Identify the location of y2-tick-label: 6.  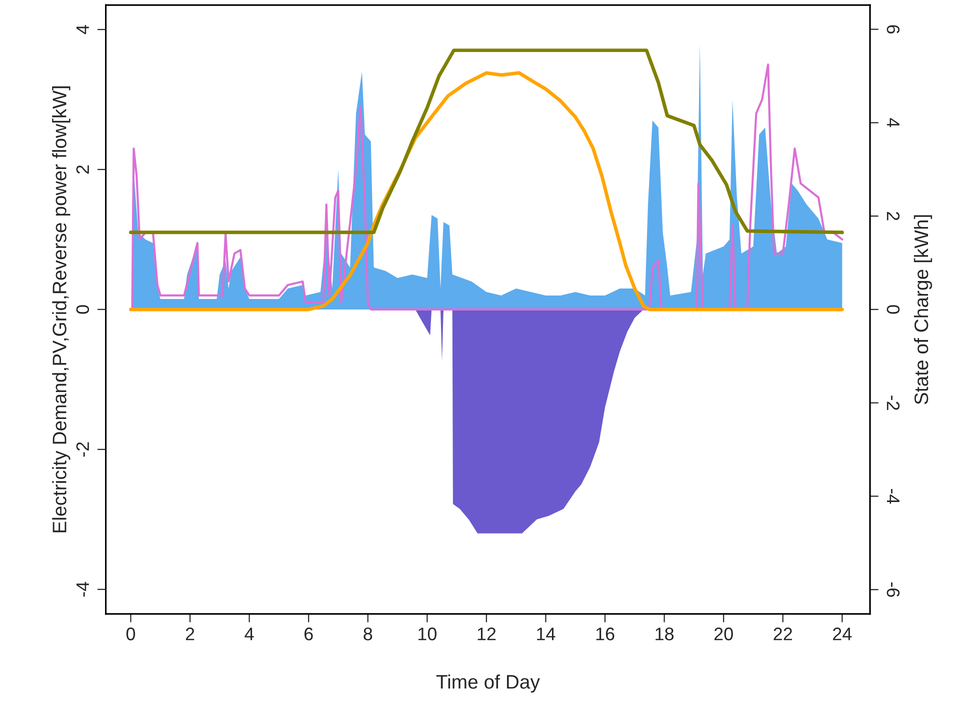
(893, 29).